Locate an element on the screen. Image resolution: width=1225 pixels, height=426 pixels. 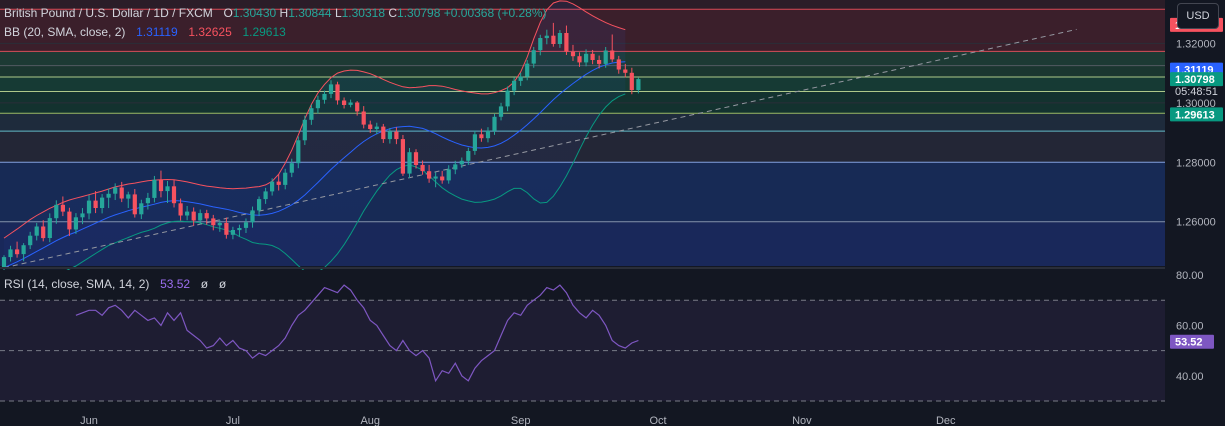
time-axis: Jun Jul Aug Sep Oct Nov Dec is located at coordinates (612, 416).